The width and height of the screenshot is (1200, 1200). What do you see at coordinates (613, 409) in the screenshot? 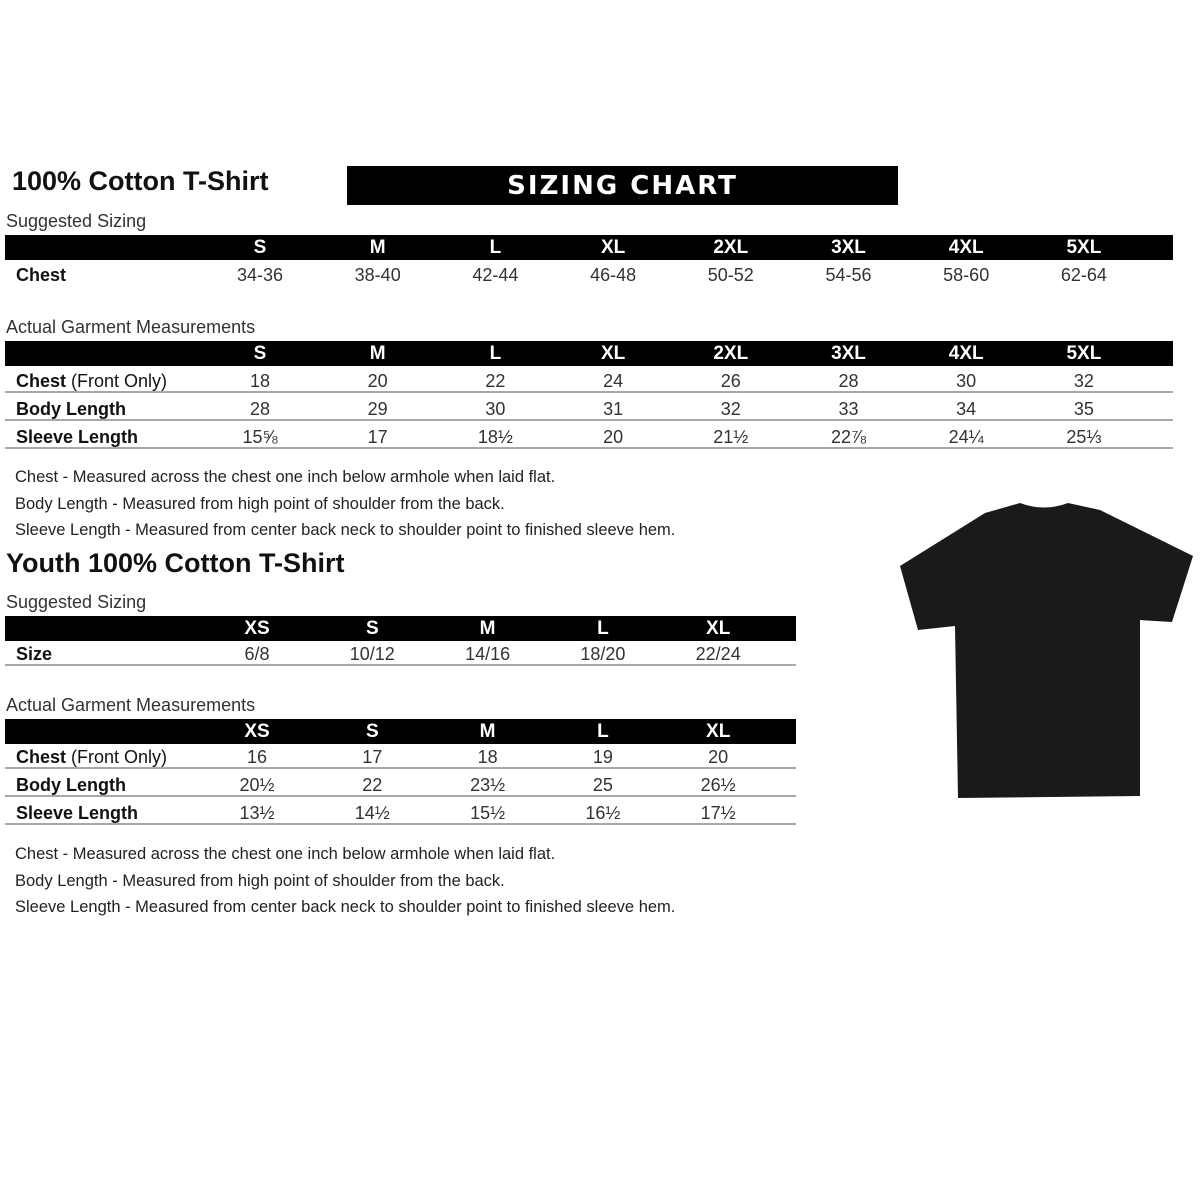
I see `table-cell: 31` at bounding box center [613, 409].